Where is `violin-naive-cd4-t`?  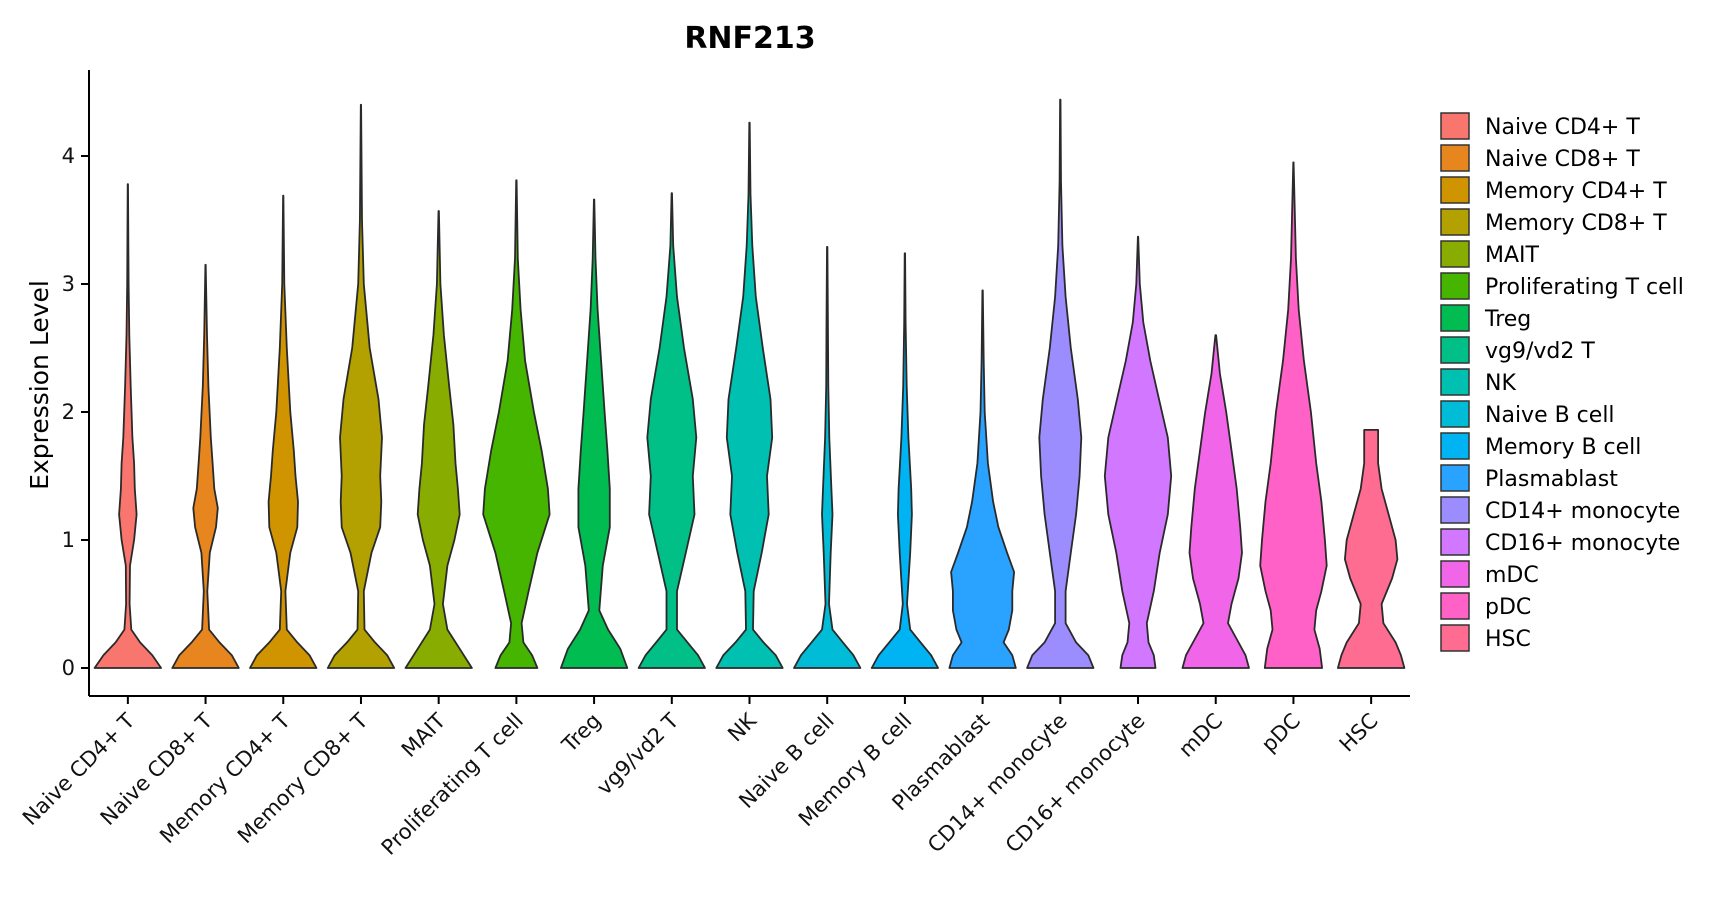 violin-naive-cd4-t is located at coordinates (127, 426).